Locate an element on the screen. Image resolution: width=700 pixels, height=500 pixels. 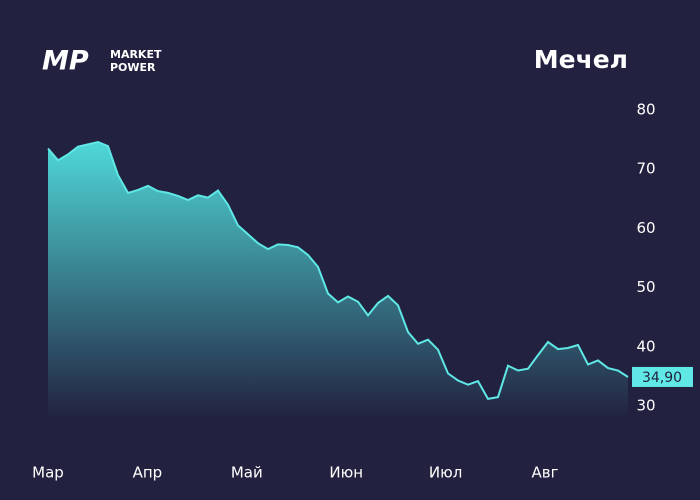
x-tick-label: Авг is located at coordinates (545, 473).